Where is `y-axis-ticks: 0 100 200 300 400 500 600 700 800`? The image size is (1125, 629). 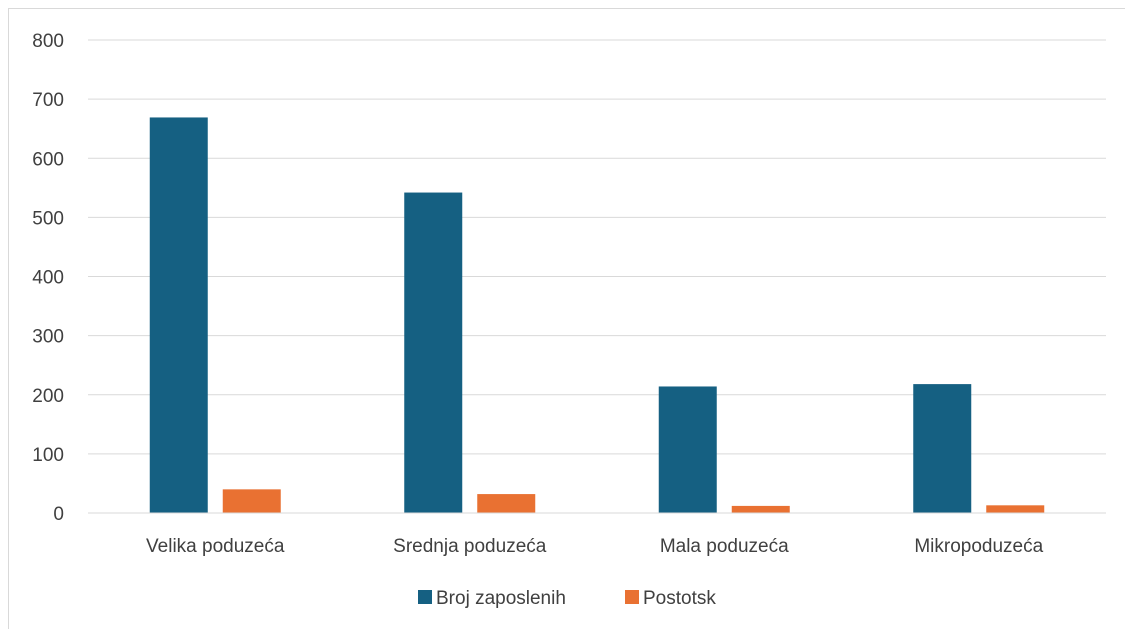
y-axis-ticks: 0 100 200 300 400 500 600 700 800 is located at coordinates (48, 278).